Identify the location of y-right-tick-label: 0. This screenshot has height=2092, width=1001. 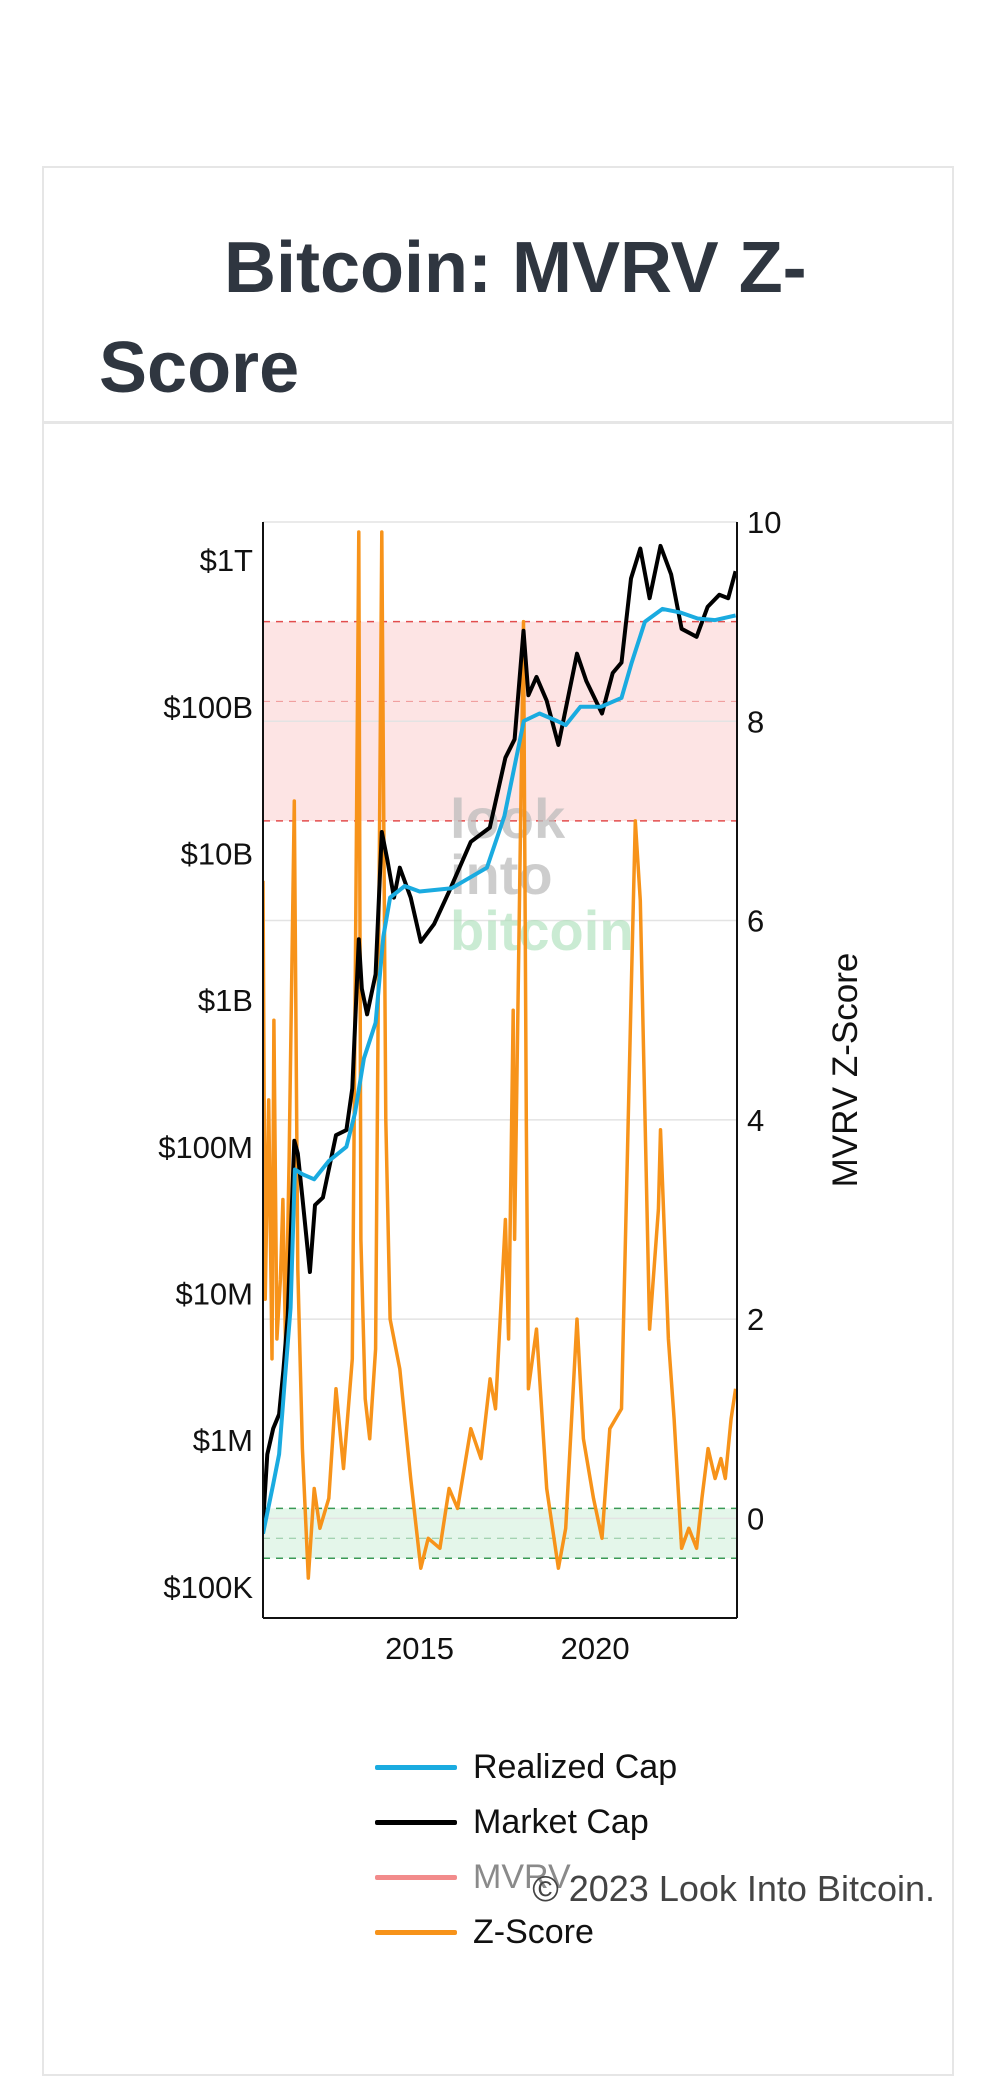
(755, 1518).